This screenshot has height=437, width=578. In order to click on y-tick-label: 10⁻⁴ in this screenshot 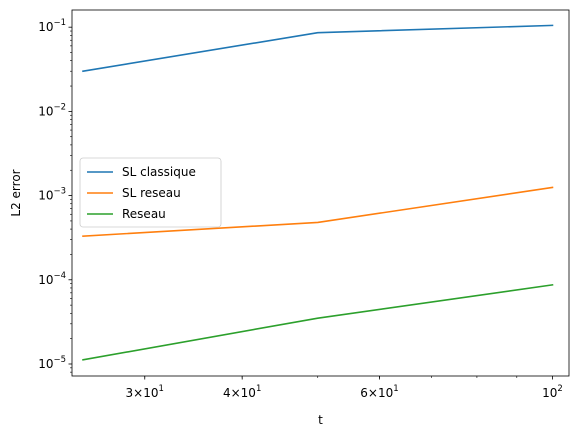, I will do `click(52, 279)`.